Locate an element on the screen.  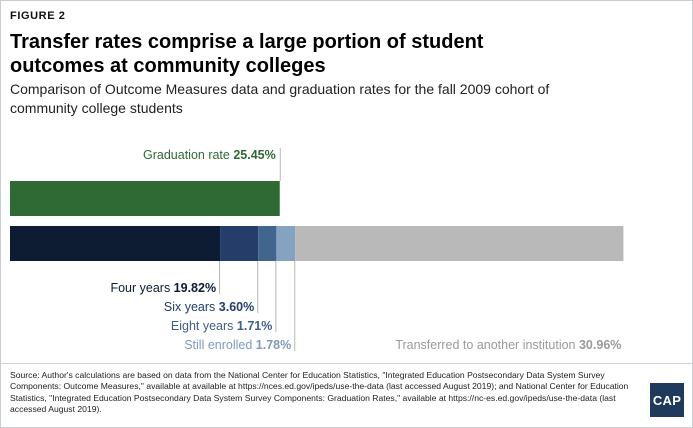
graduation-rate-label: Graduation rate 25.45% is located at coordinates (209, 155).